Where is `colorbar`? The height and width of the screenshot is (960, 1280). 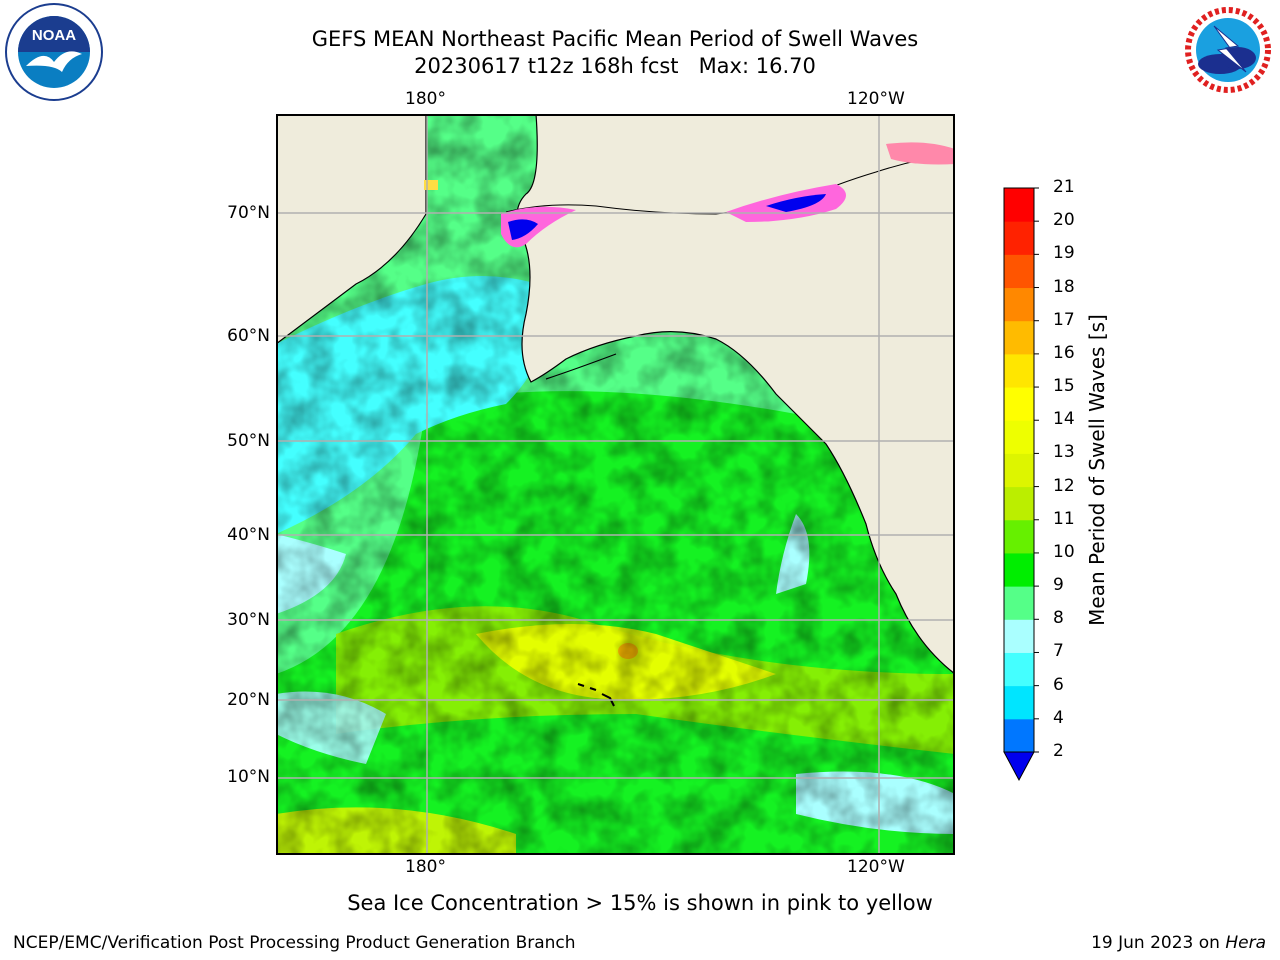
colorbar is located at coordinates (1021, 484).